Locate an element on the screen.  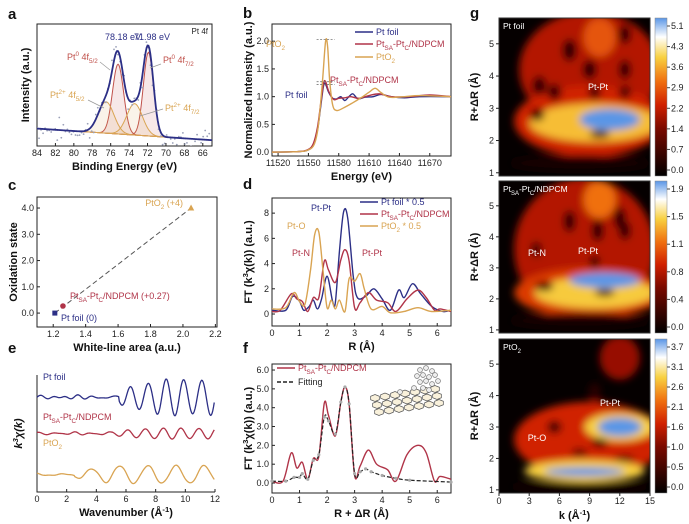
panel-letter: d is located at coordinates (247, 184).